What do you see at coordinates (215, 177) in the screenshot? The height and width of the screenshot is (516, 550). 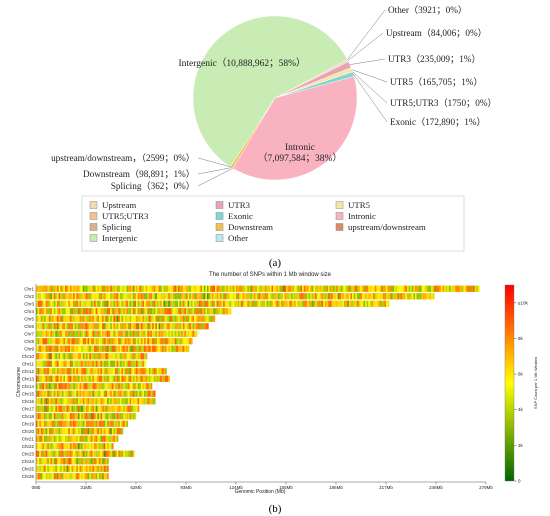 I see `leader-line` at bounding box center [215, 177].